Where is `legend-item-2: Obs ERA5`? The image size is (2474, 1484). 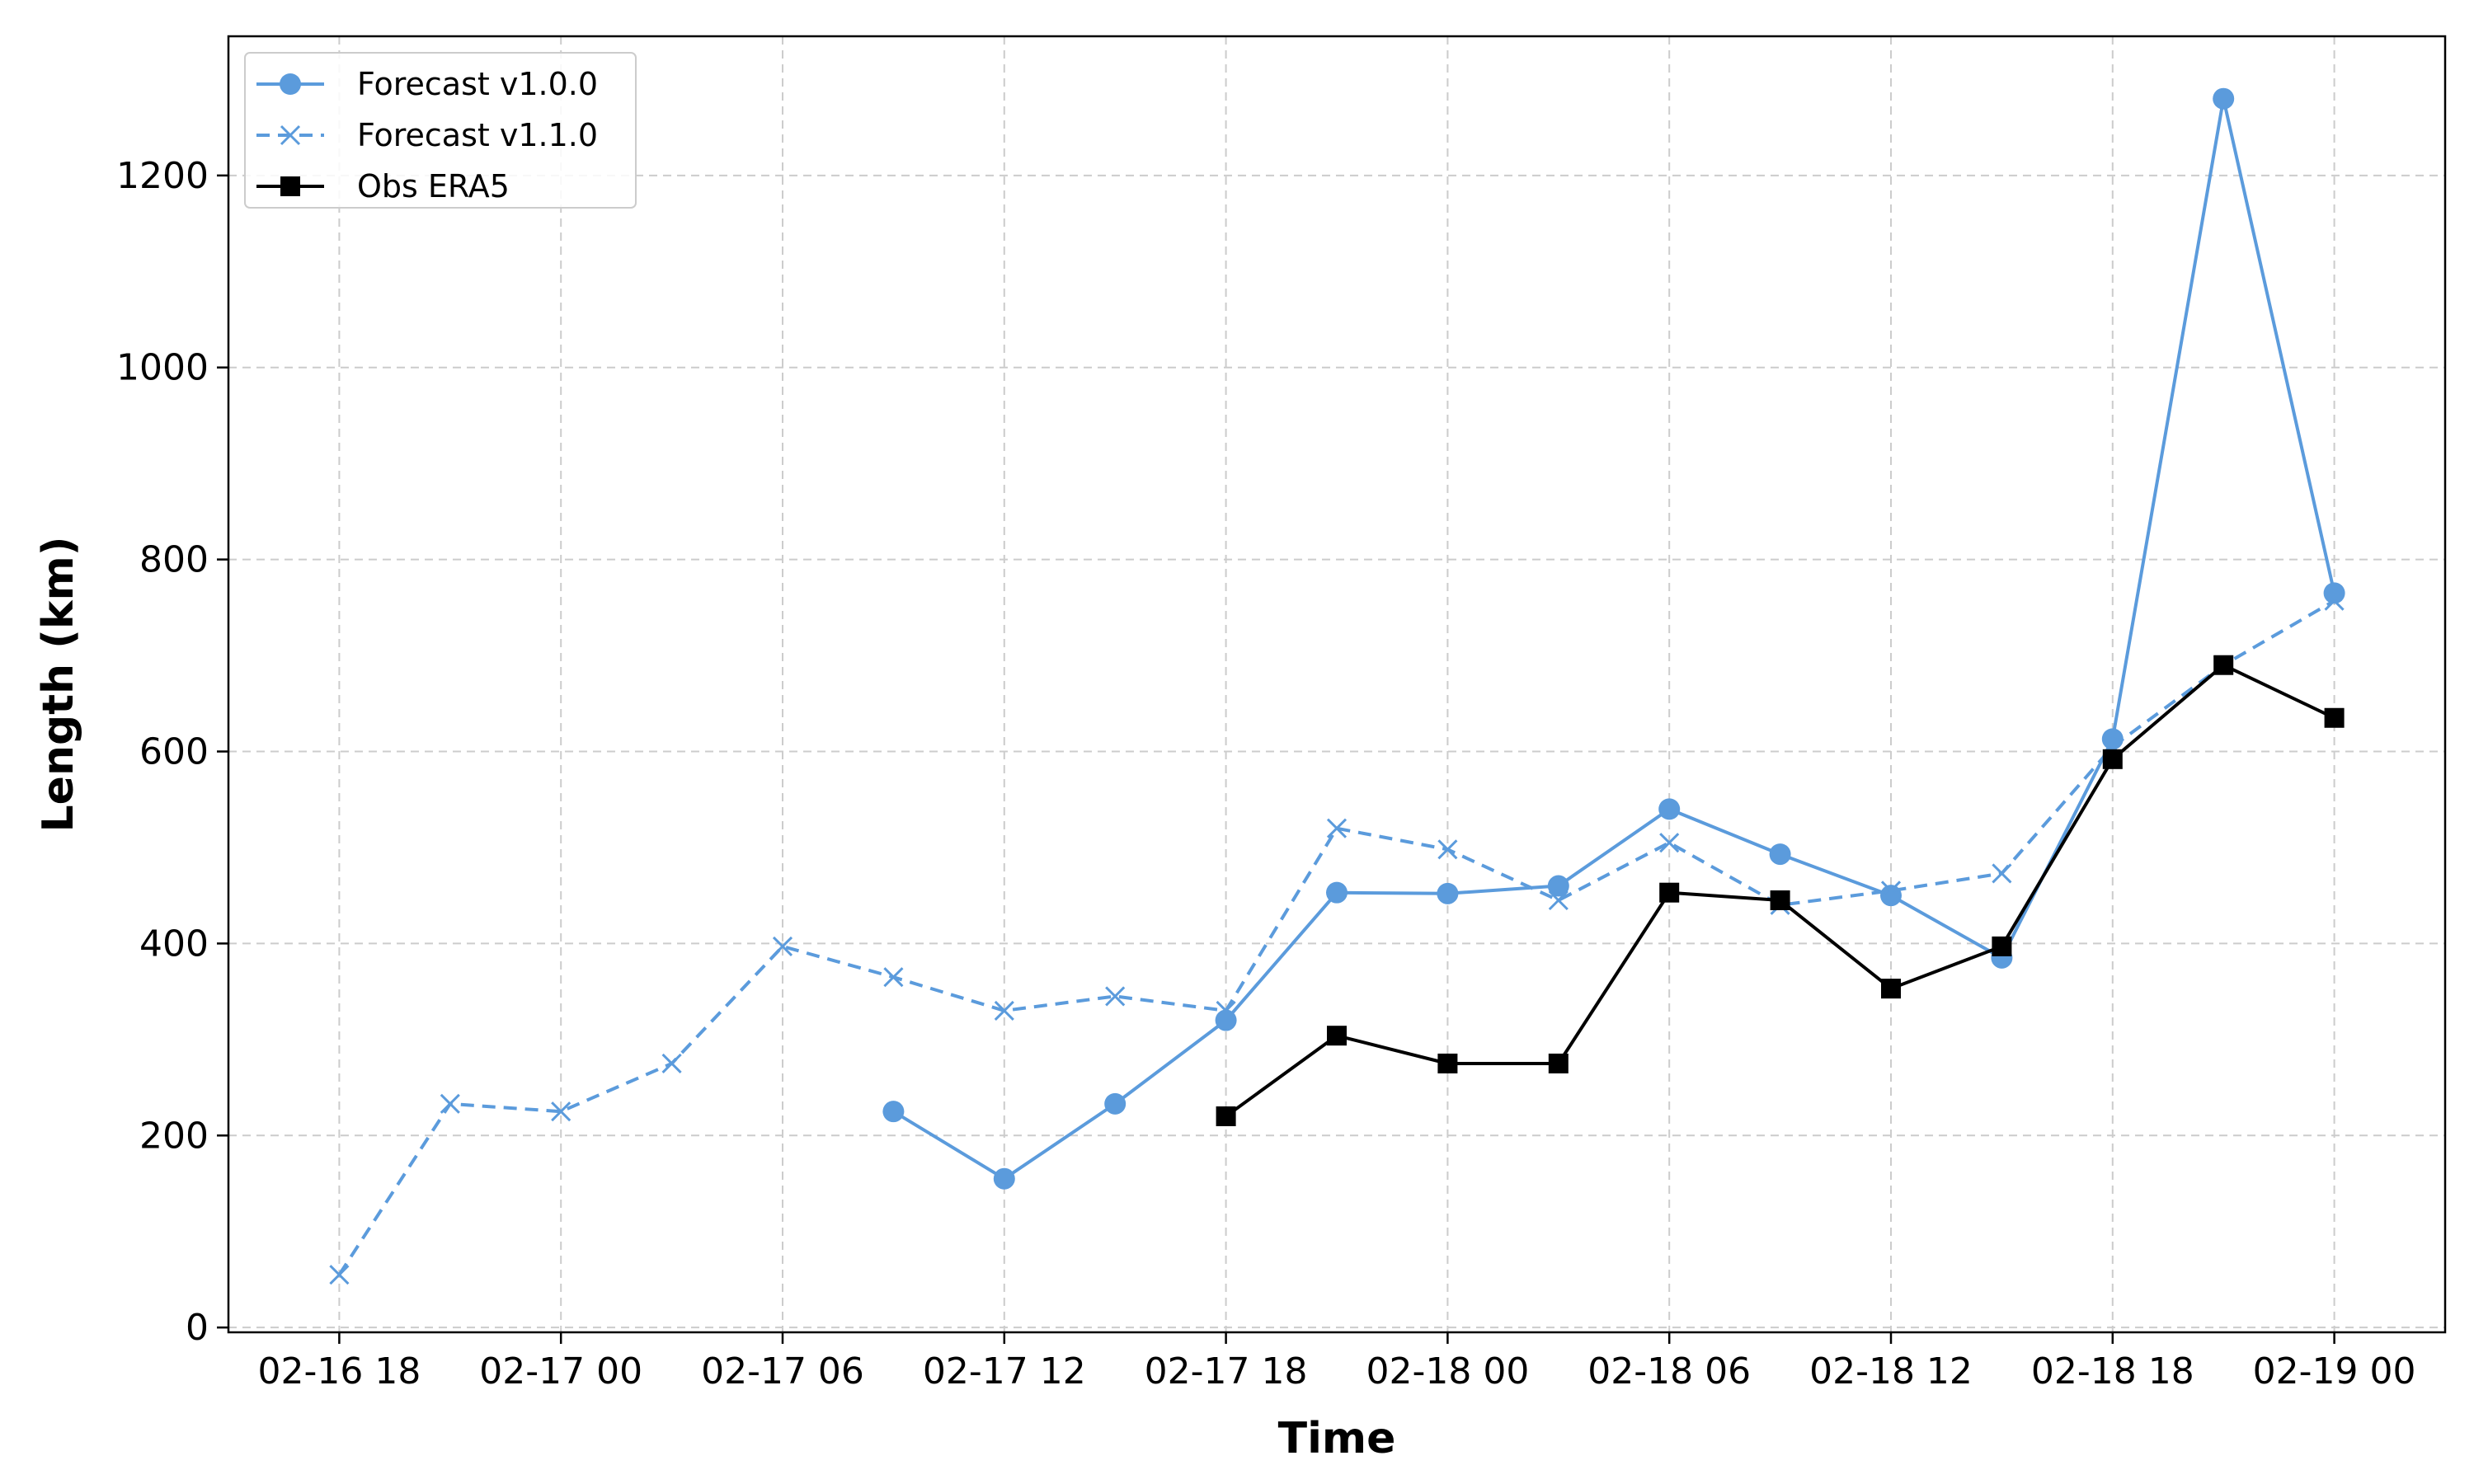
legend-item-2: Obs ERA5 is located at coordinates (383, 186).